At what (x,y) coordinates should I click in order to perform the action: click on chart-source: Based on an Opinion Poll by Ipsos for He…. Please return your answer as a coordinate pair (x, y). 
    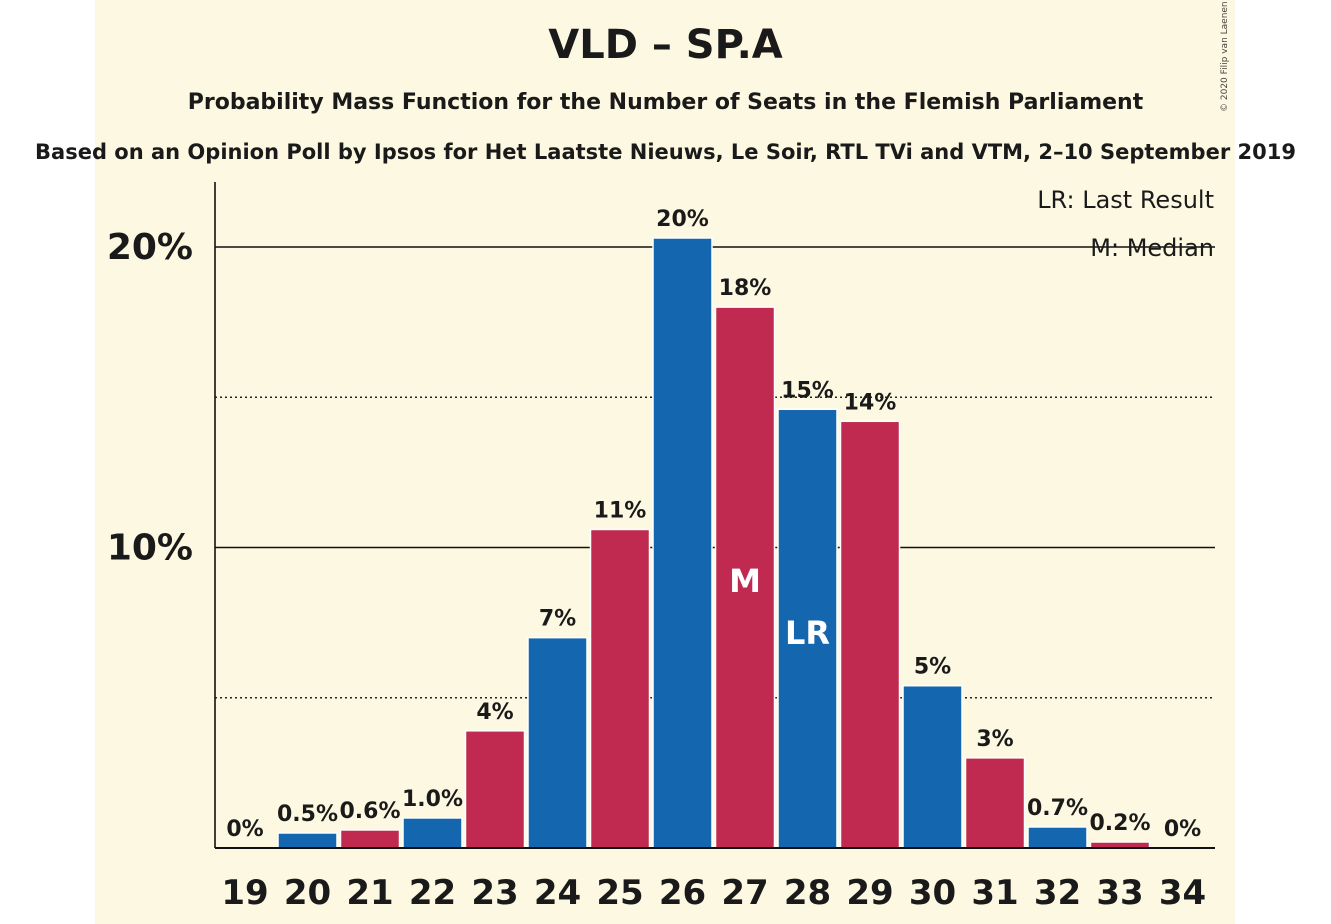
    Looking at the image, I should click on (665, 152).